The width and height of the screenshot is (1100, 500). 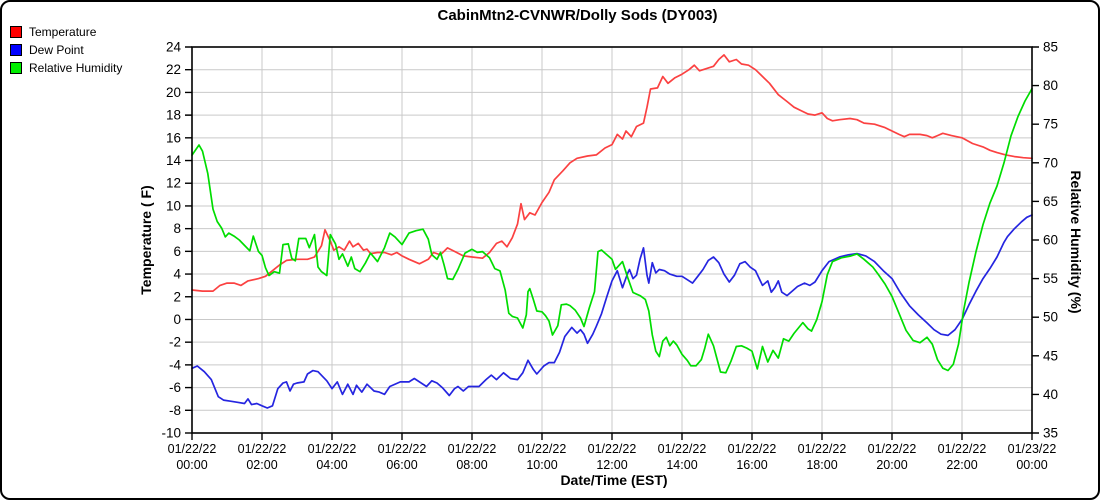 What do you see at coordinates (401, 465) in the screenshot?
I see `x-tick-label-time: 06:00` at bounding box center [401, 465].